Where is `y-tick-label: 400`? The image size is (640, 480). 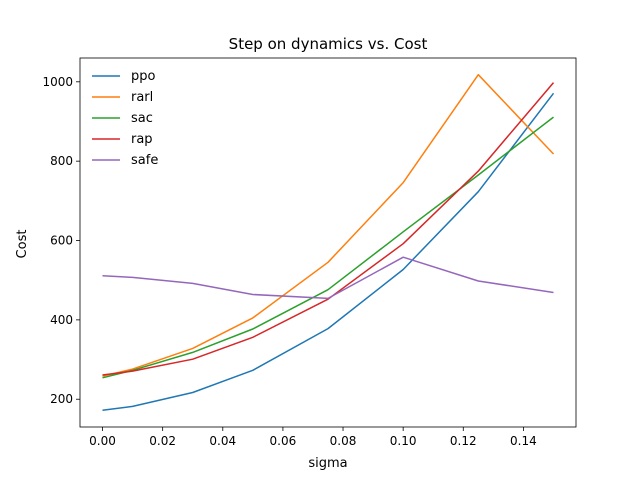
y-tick-label: 400 is located at coordinates (61, 320).